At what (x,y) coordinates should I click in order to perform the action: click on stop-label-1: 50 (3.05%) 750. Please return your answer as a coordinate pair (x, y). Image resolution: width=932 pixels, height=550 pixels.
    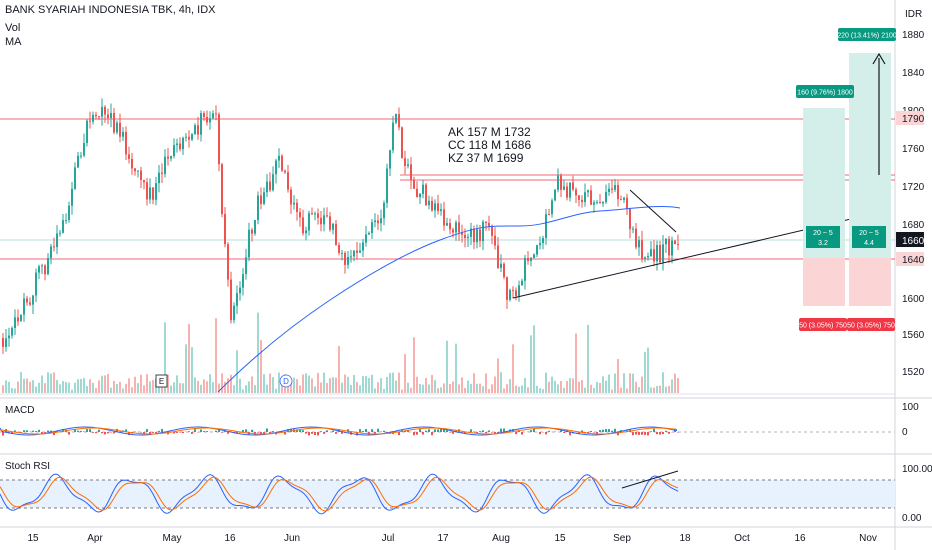
    Looking at the image, I should click on (823, 326).